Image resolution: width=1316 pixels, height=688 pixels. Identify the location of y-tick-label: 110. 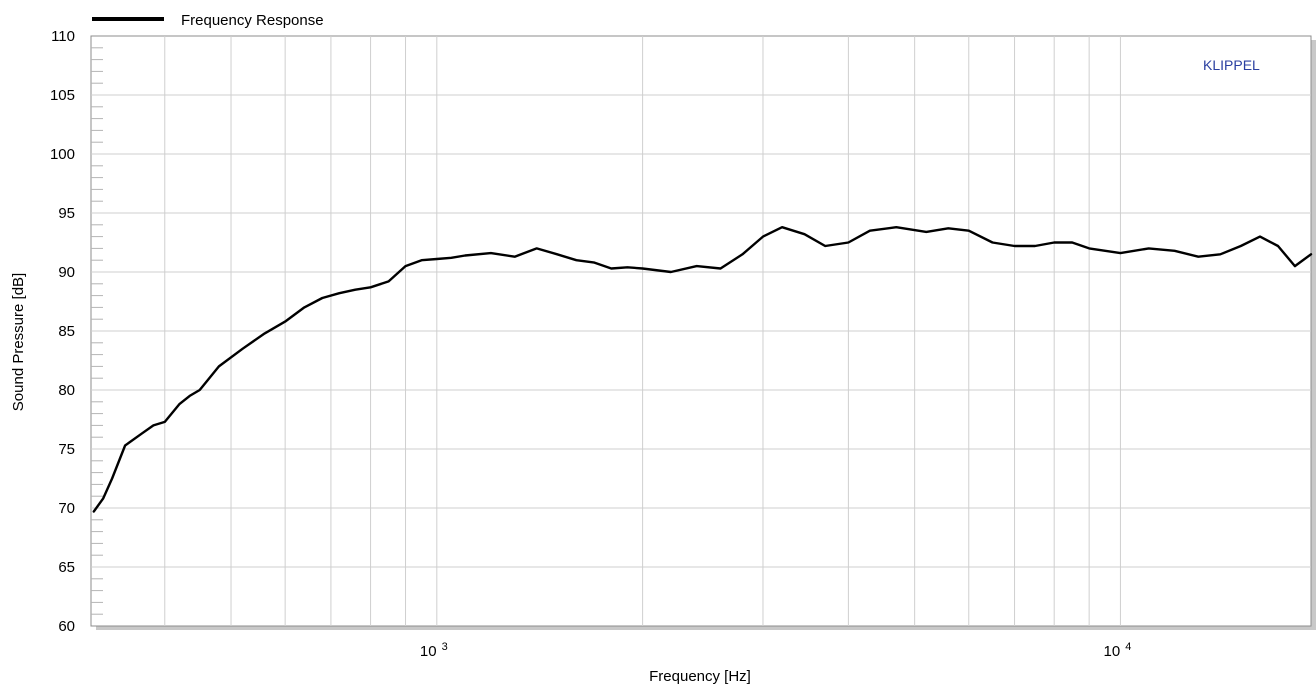
(63, 36).